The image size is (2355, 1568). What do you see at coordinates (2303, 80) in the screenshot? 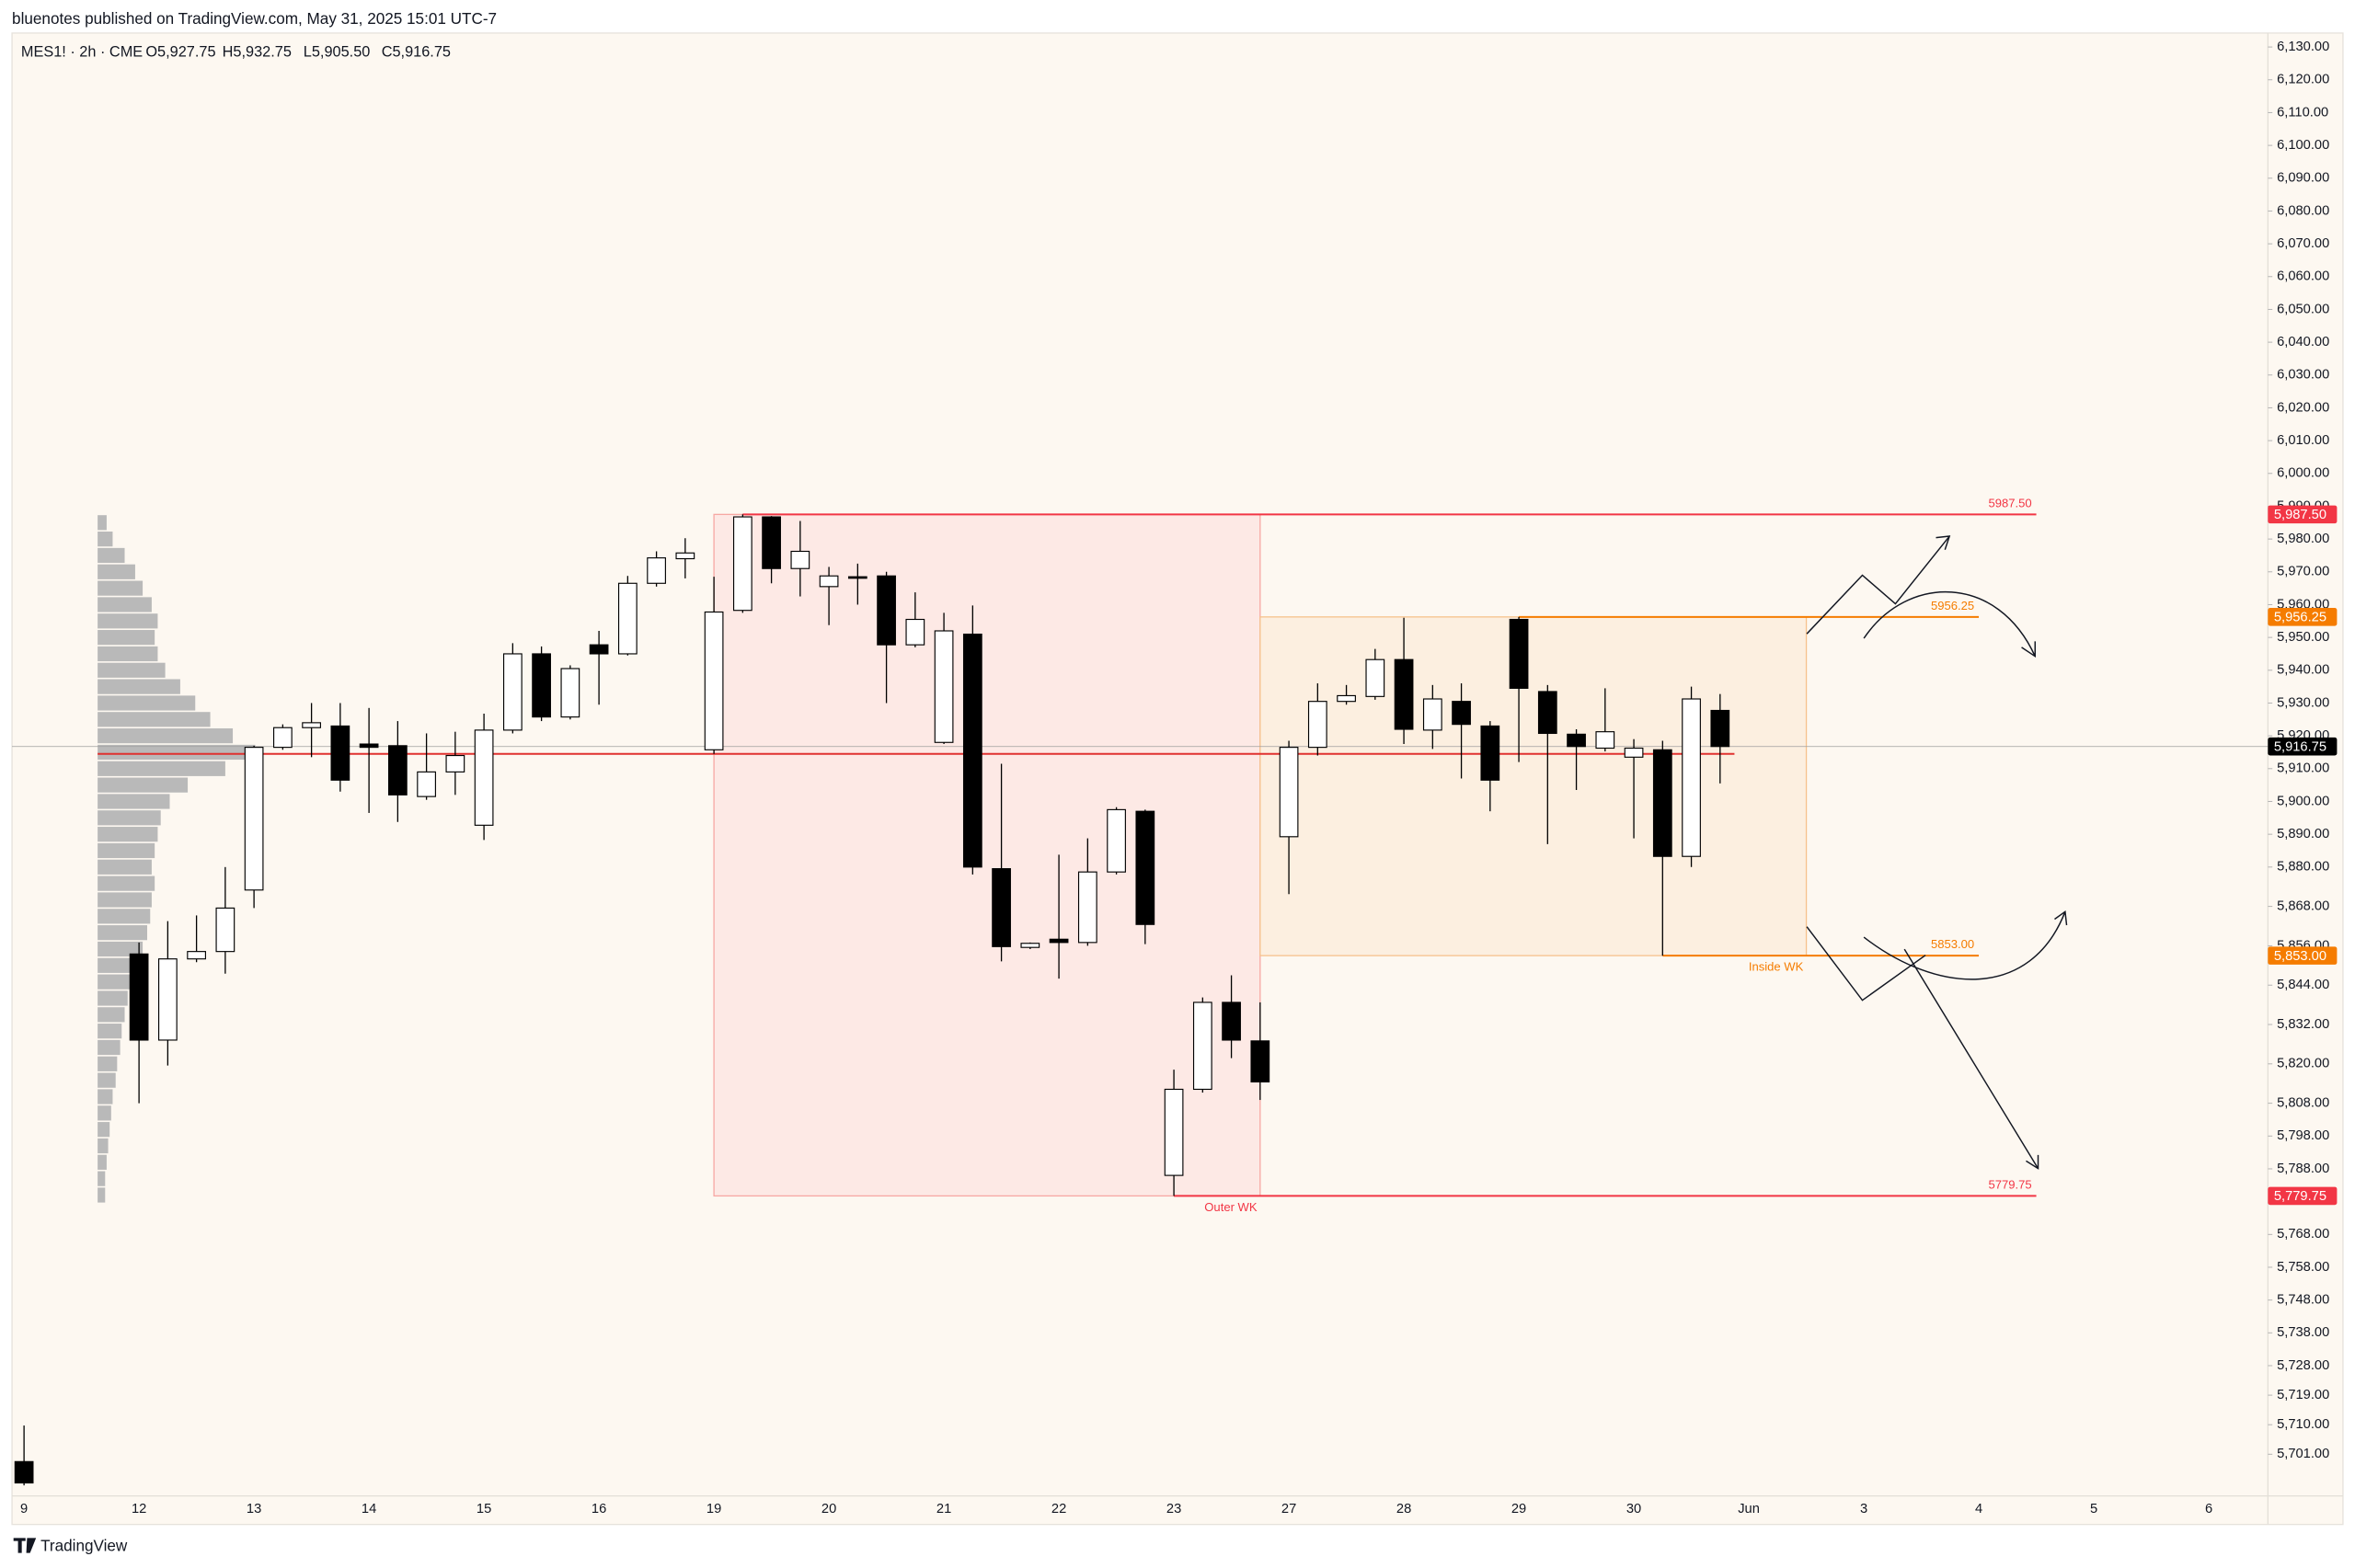
I see `y-tick-label: 6,120.00` at bounding box center [2303, 80].